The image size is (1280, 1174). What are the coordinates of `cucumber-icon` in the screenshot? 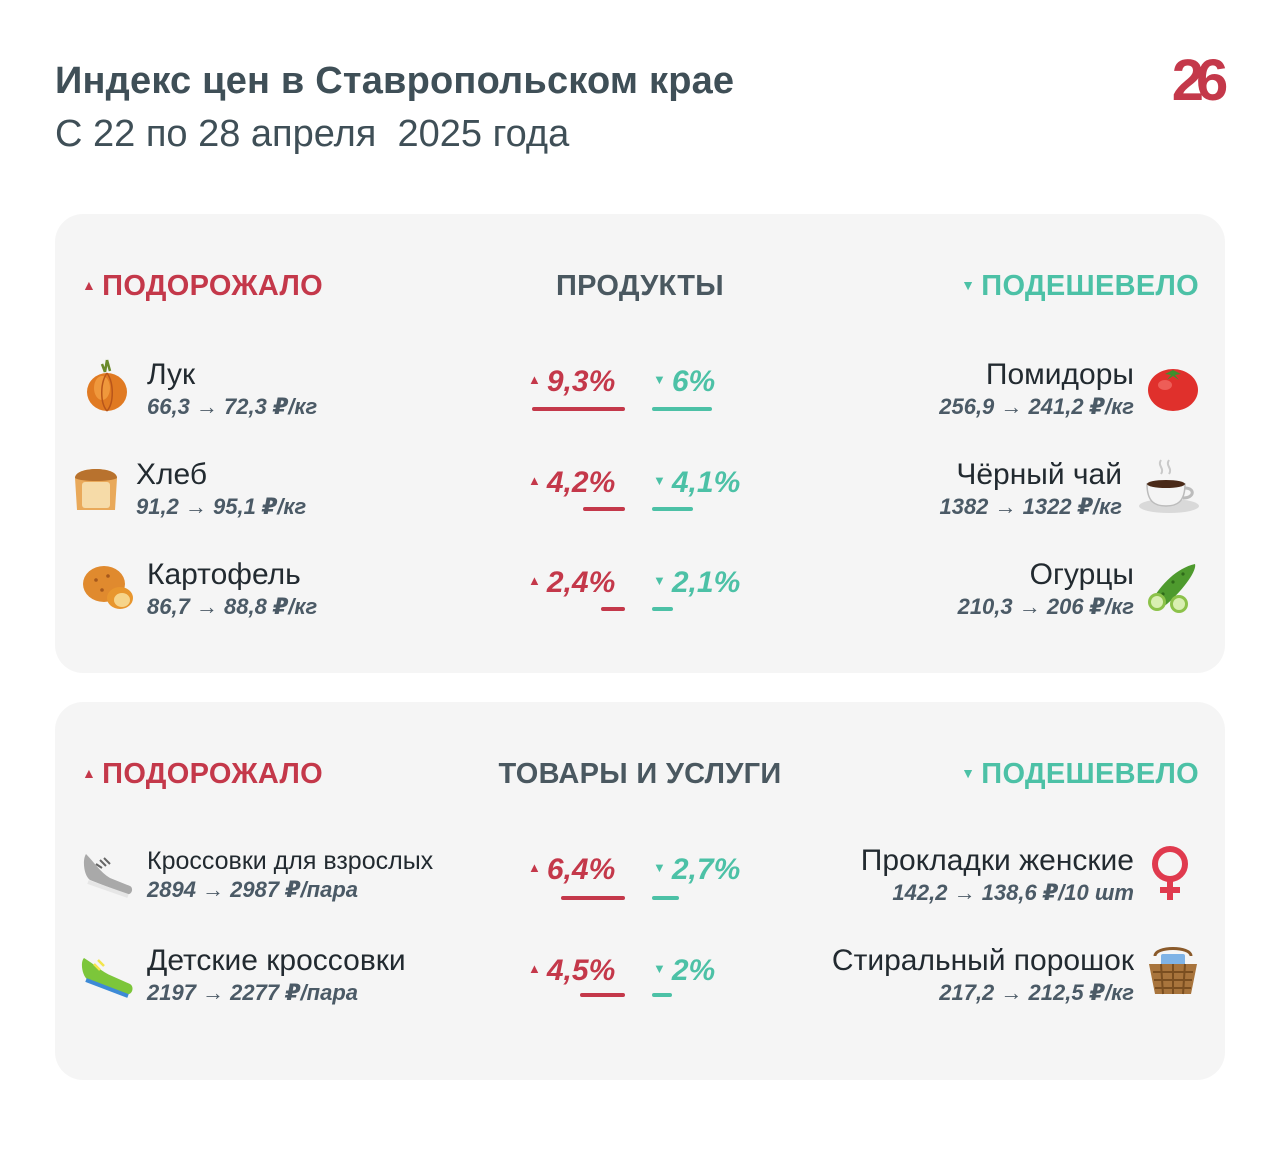 It's located at (1172, 587).